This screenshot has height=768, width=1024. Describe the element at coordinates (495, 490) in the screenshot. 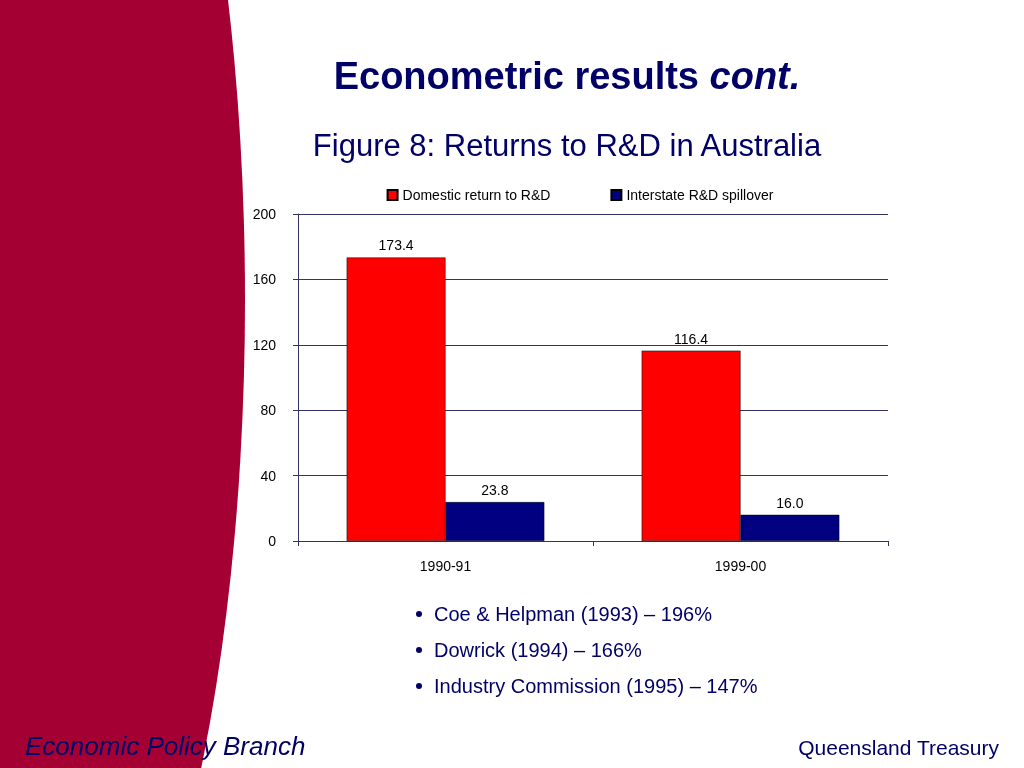

I see `data-label: 23.8` at that location.